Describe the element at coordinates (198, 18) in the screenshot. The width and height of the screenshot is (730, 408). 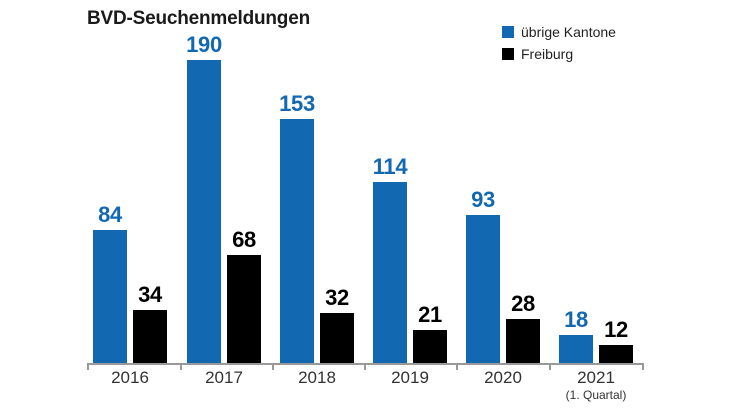
I see `chart-title: BVD-Seuchenmeldungen` at that location.